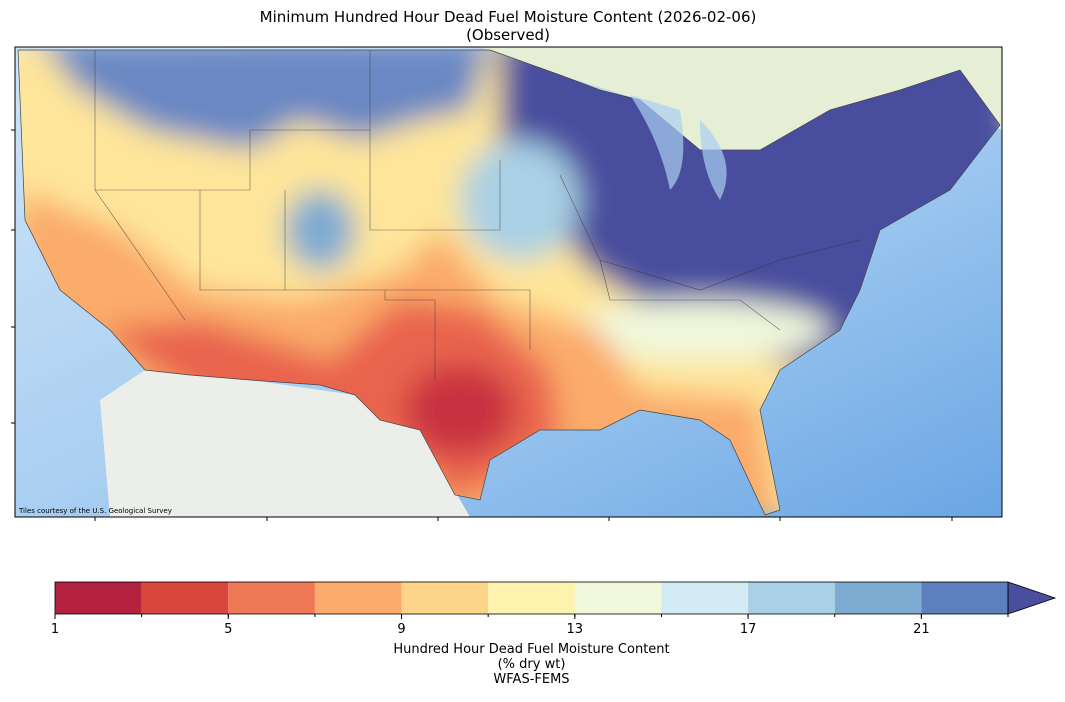 This screenshot has height=702, width=1065. Describe the element at coordinates (575, 629) in the screenshot. I see `colorbar-tick-label: 13` at that location.